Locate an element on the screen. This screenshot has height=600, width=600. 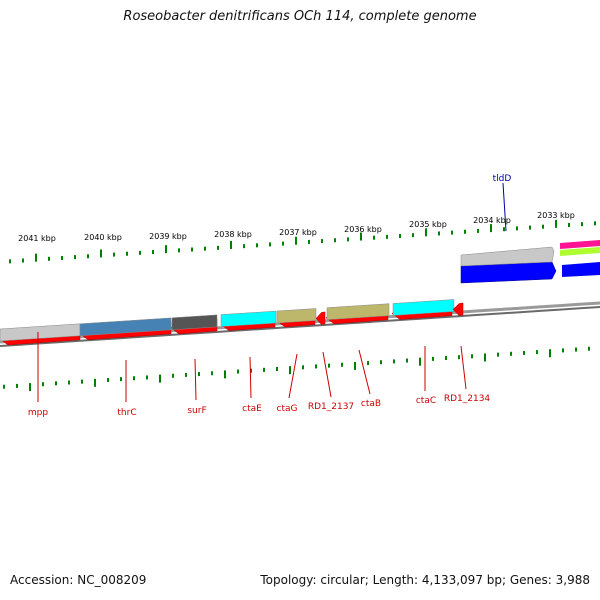
gene-arrow-edge is located at coordinates (581, 269).